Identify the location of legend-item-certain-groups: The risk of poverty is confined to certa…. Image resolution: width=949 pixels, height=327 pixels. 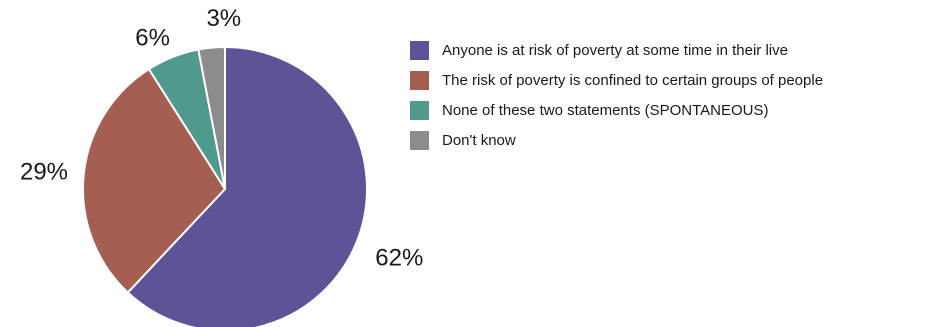
(616, 80).